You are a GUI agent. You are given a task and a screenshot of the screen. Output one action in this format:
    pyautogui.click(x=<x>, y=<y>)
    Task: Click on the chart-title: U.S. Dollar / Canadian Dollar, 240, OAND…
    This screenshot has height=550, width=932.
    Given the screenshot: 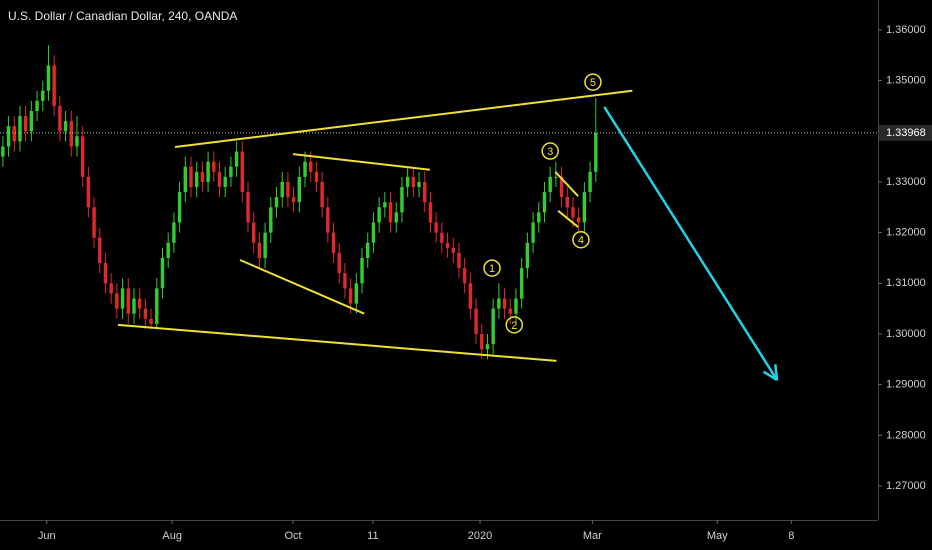 What is the action you would take?
    pyautogui.click(x=122, y=16)
    